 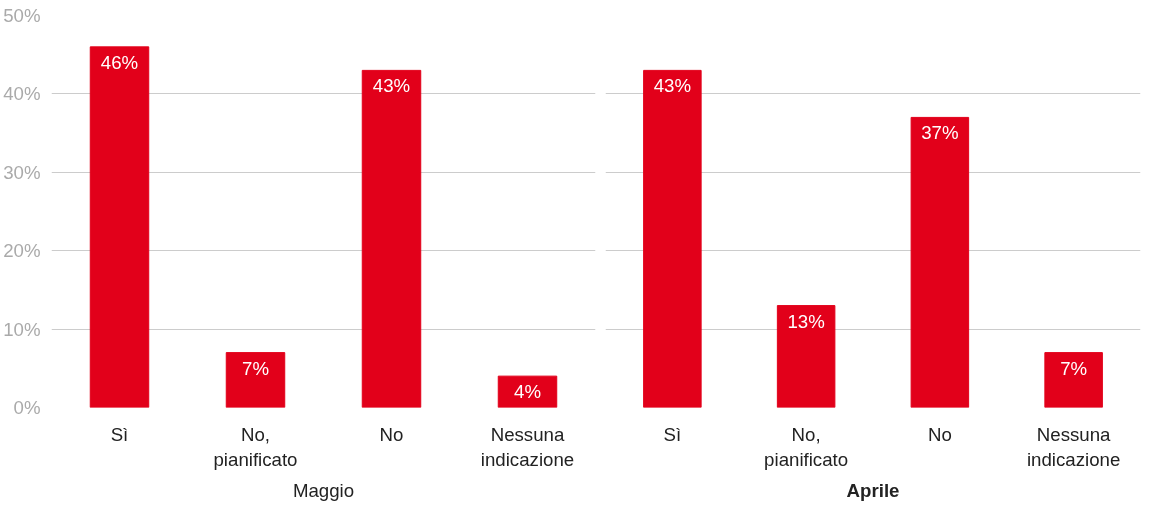 I want to click on y-tick-label: 0%, so click(x=27, y=407).